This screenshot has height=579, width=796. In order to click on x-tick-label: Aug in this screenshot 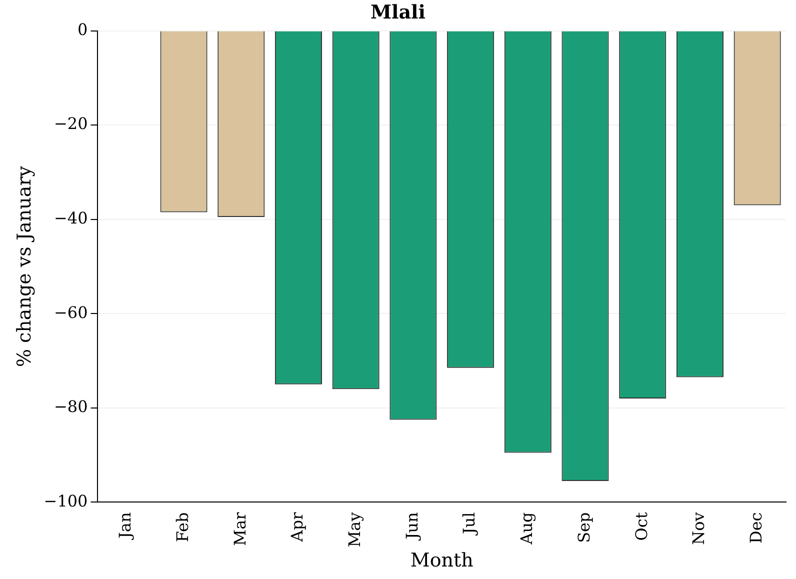, I will do `click(526, 529)`.